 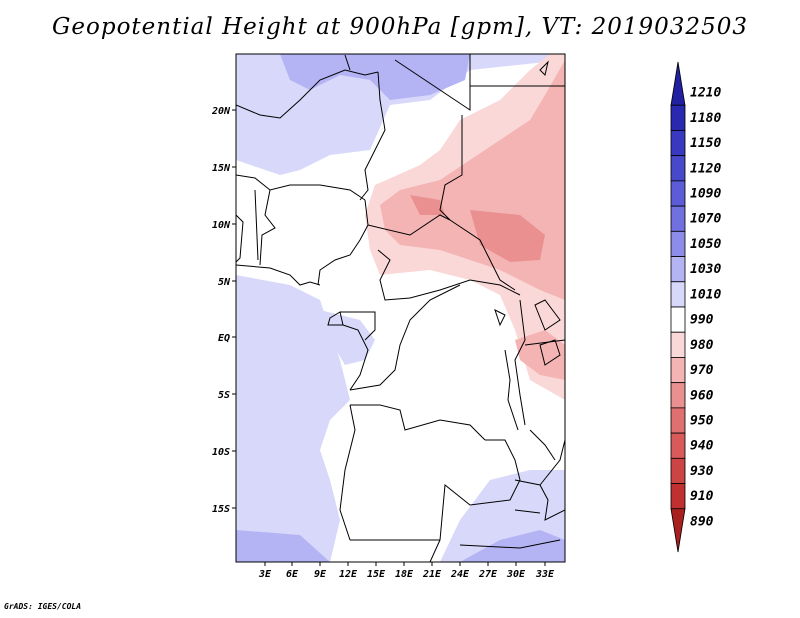 What do you see at coordinates (43, 606) in the screenshot?
I see `grads-credit: GrADS: IGES/COLA` at bounding box center [43, 606].